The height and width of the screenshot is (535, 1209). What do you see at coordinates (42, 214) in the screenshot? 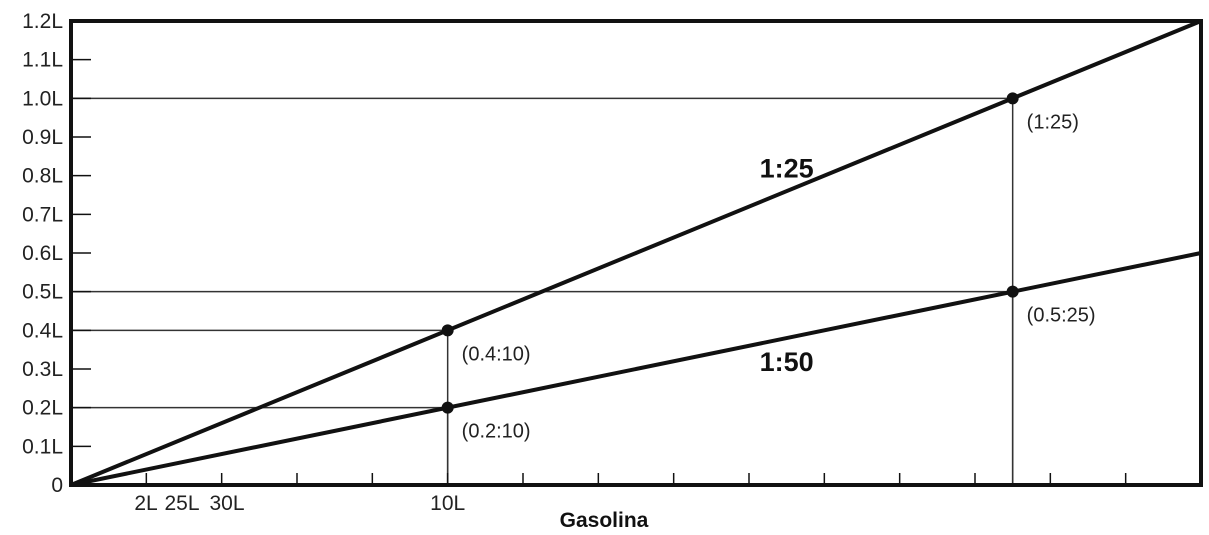
I see `y-tick-label: 0.7L` at bounding box center [42, 214].